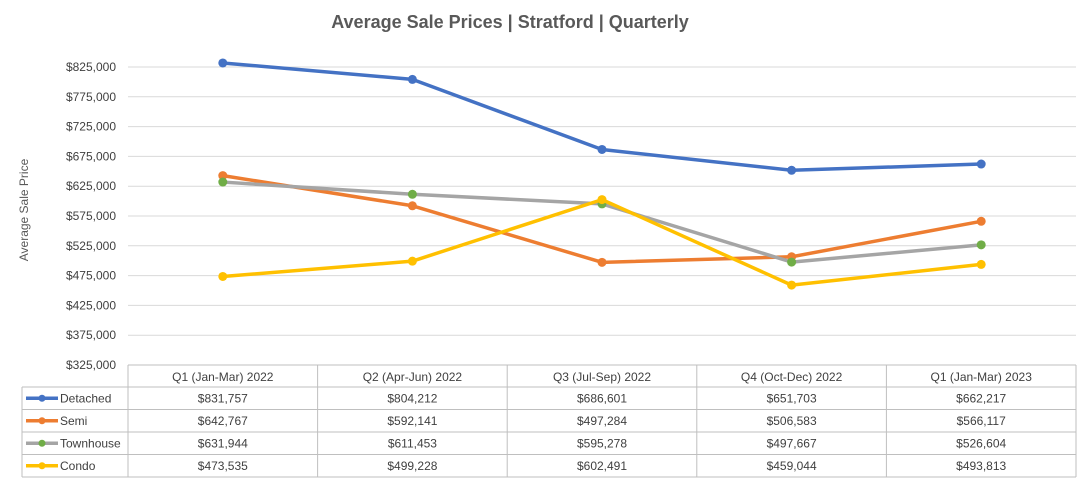  Describe the element at coordinates (792, 421) in the screenshot. I see `table-value: $506,583` at that location.